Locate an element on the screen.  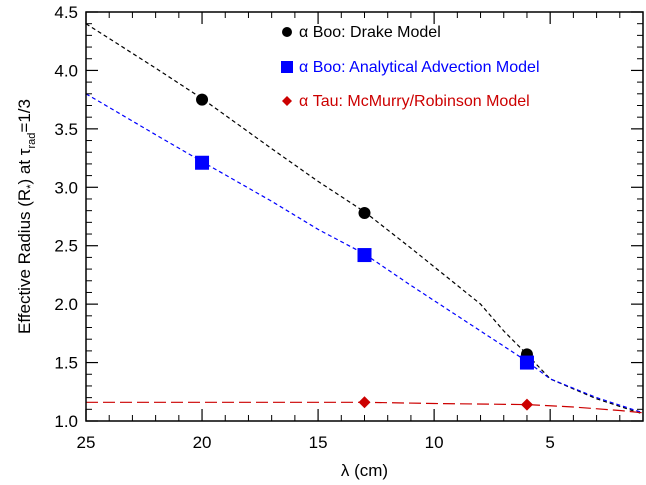
legend-label: α Tau: McMurry/Robinson Model is located at coordinates (414, 101).